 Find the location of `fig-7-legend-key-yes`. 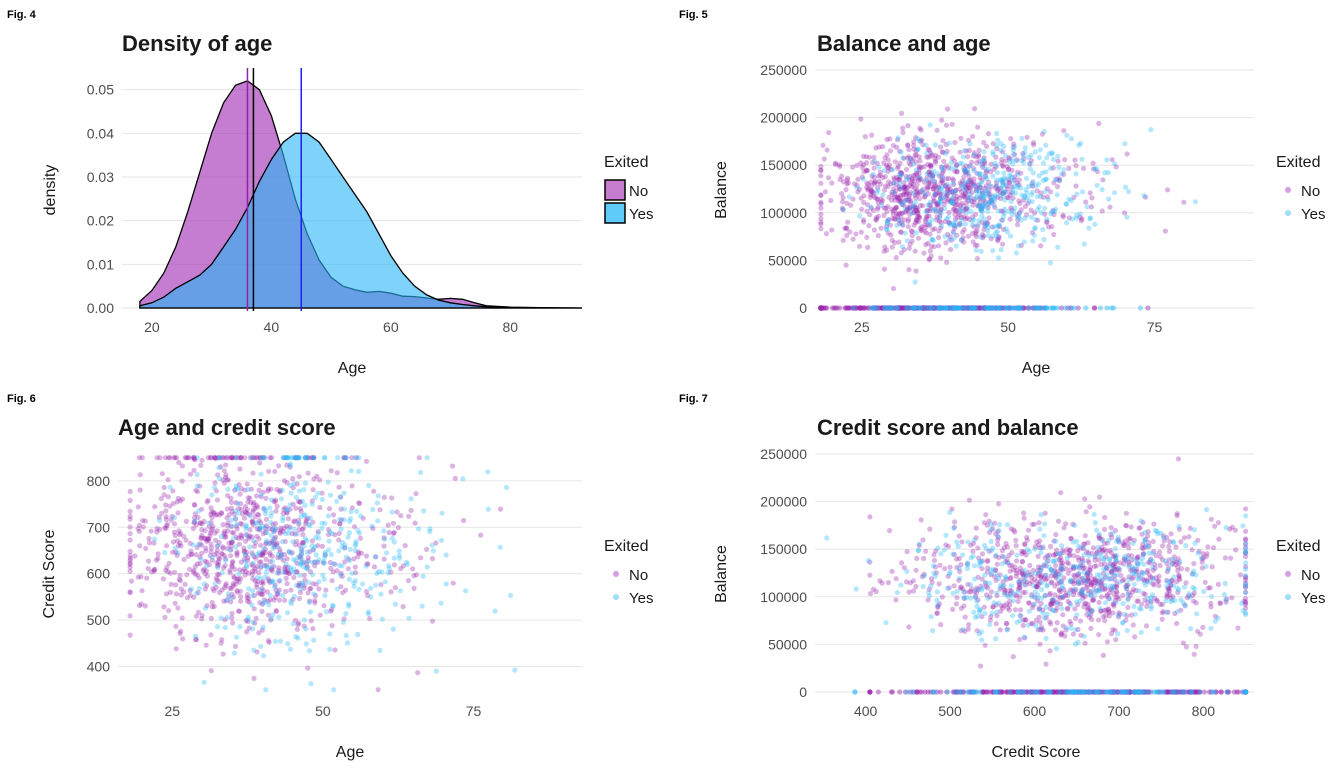

fig-7-legend-key-yes is located at coordinates (1288, 597).